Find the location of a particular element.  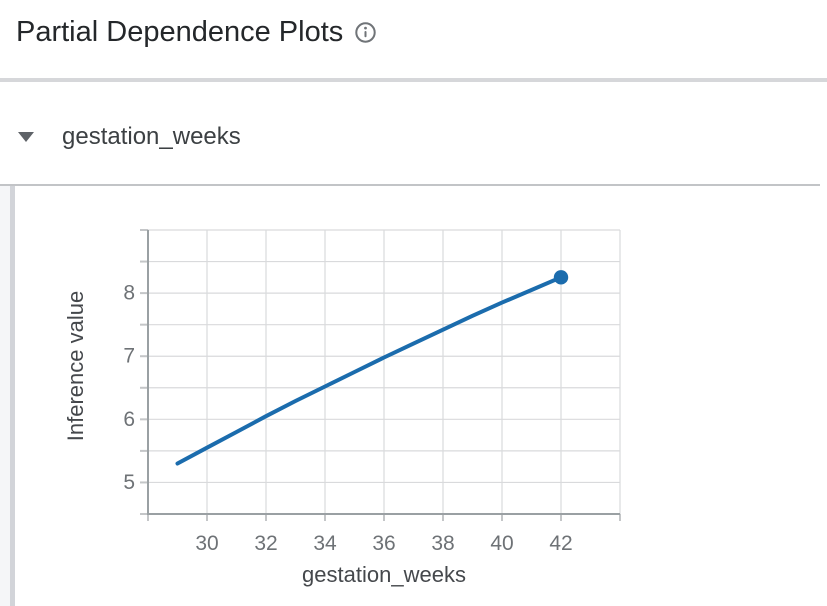

svg-text: 6 is located at coordinates (129, 419).